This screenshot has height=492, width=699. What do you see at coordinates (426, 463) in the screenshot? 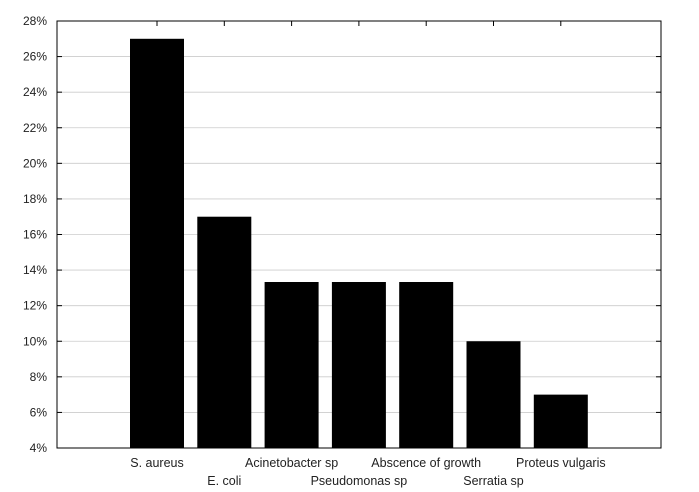
I see `category-label: Abscence of growth` at bounding box center [426, 463].